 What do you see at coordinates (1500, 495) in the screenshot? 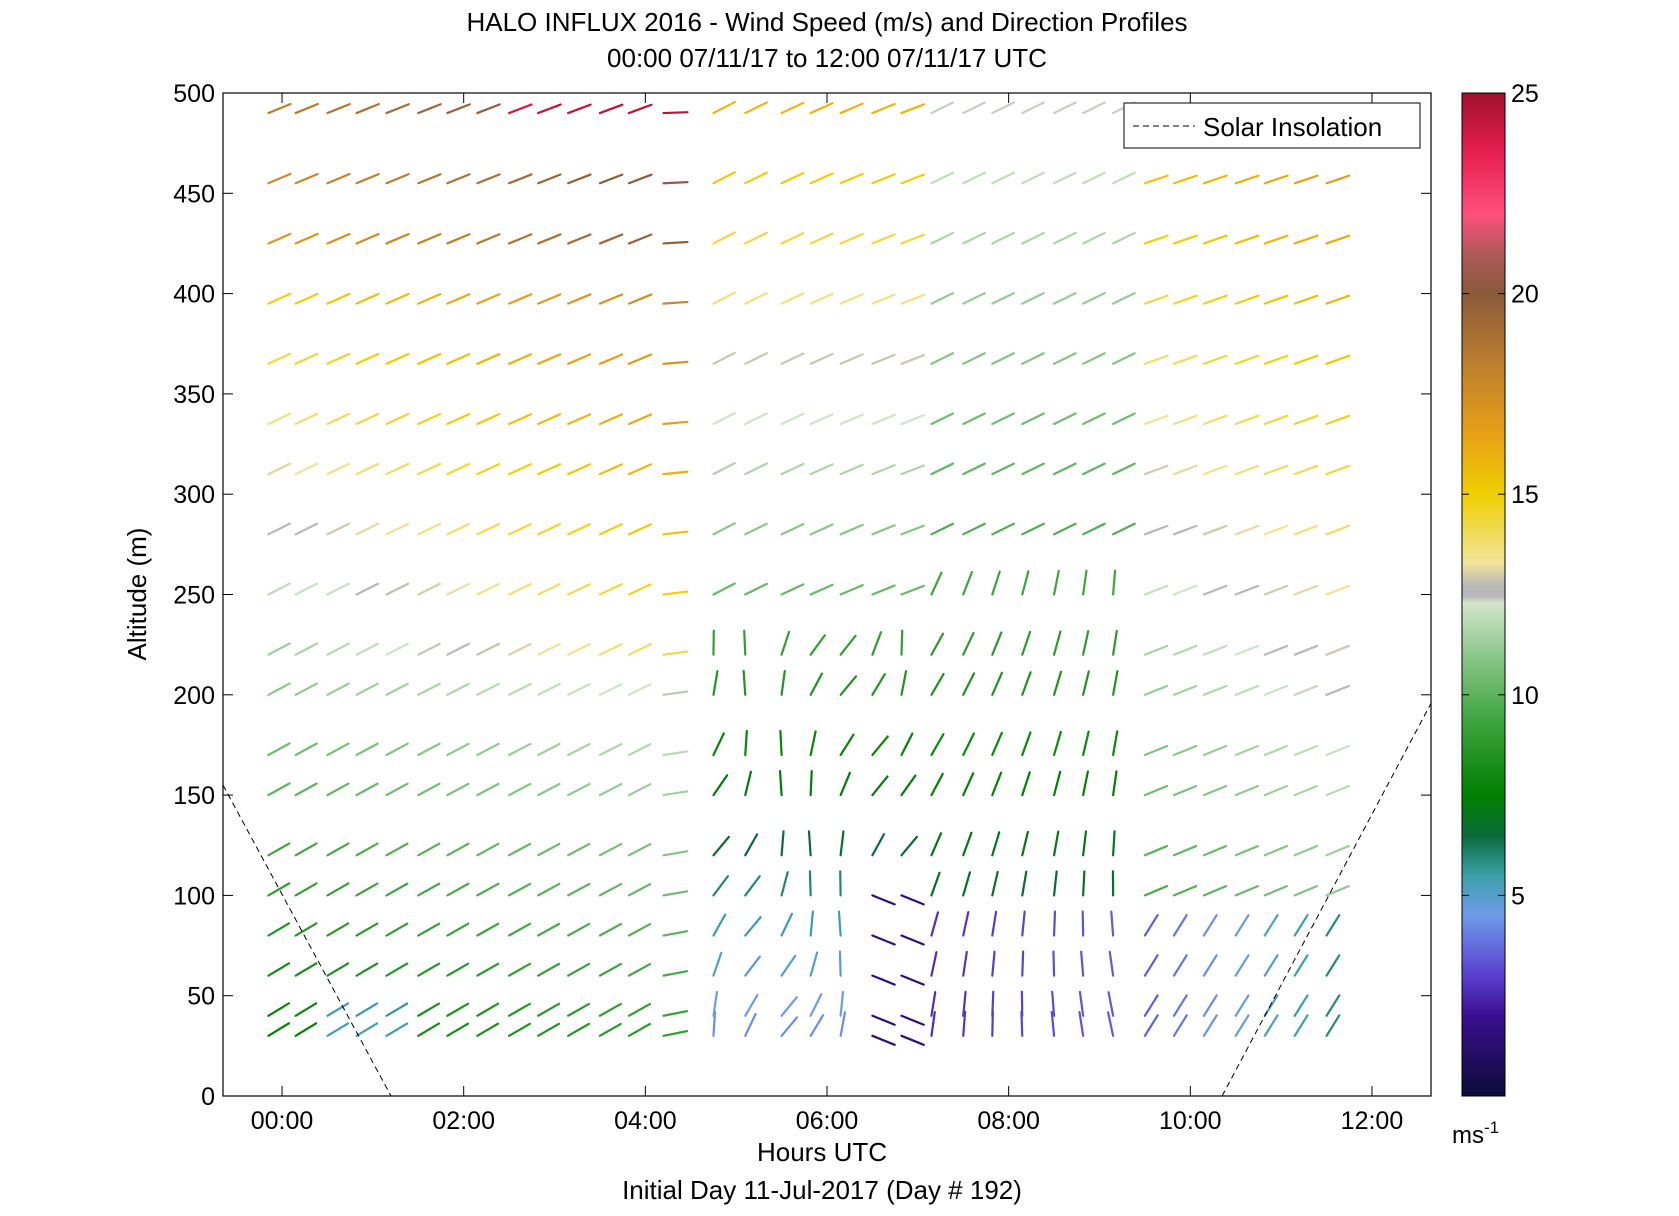
I see `colorbar-ticks: 5 10 15 20 25` at bounding box center [1500, 495].